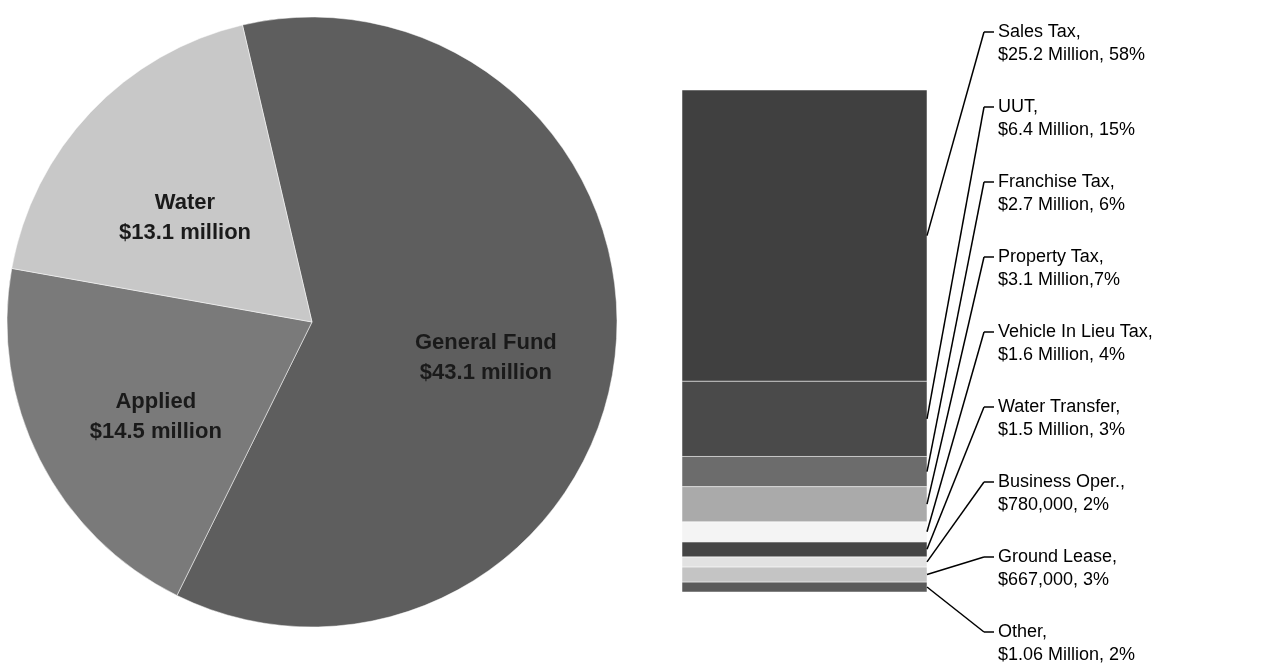 This screenshot has width=1269, height=670. I want to click on text: Water Transfer,, so click(1059, 406).